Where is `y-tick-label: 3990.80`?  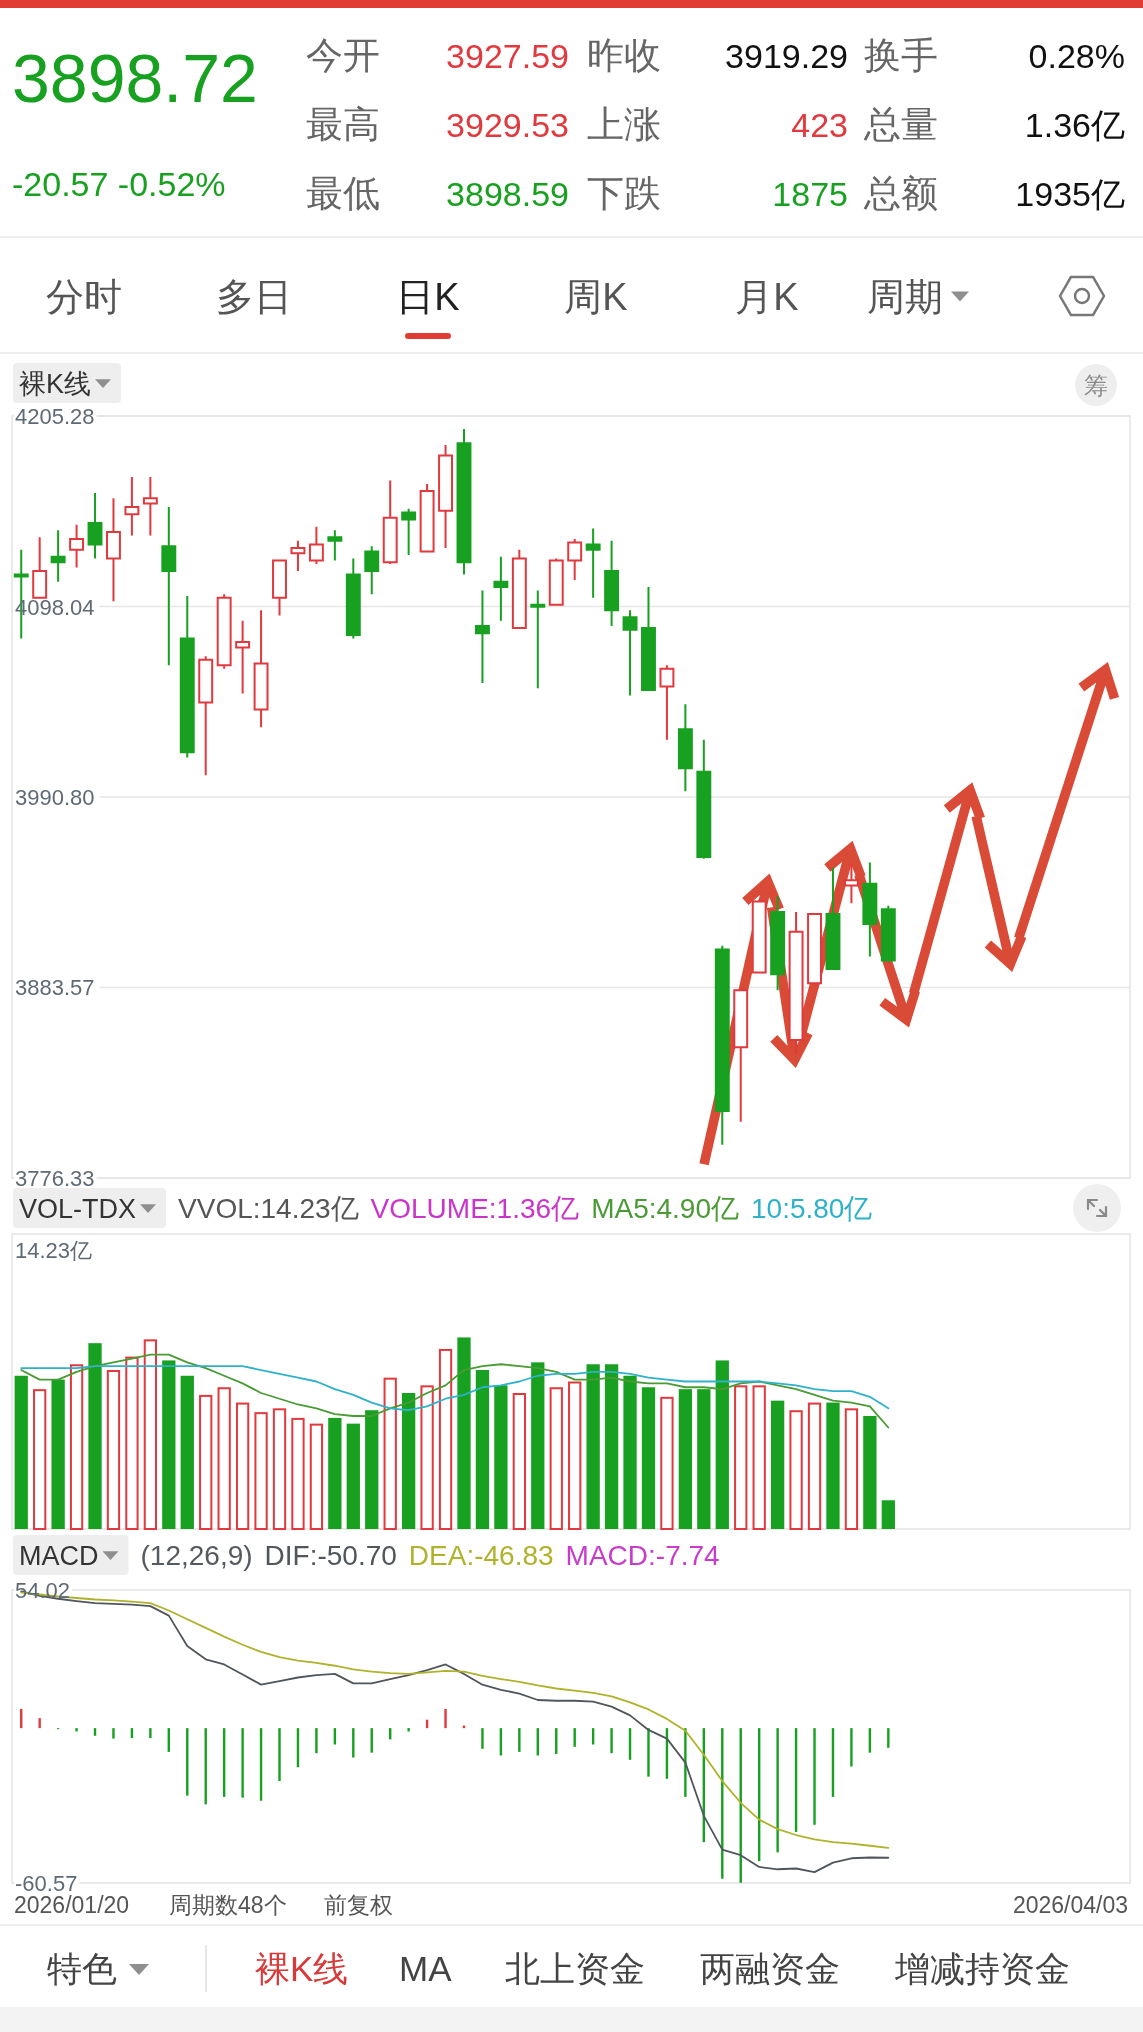
y-tick-label: 3990.80 is located at coordinates (55, 798).